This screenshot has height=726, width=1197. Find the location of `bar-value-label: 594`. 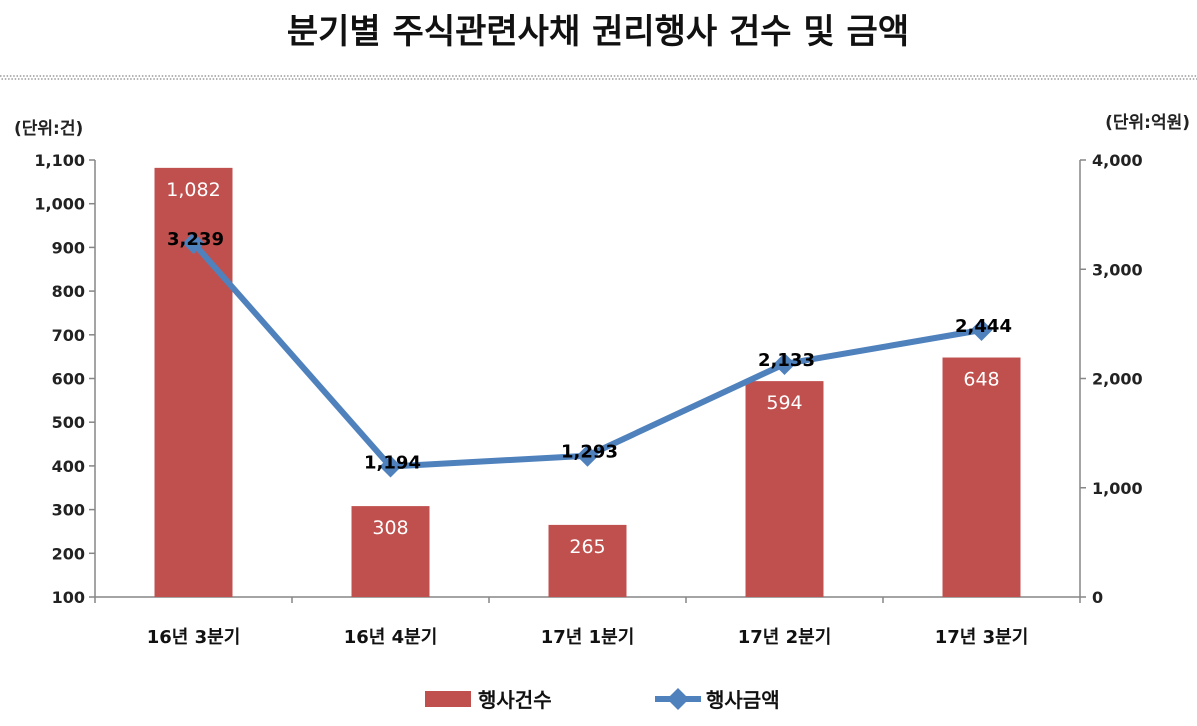

bar-value-label: 594 is located at coordinates (784, 403).